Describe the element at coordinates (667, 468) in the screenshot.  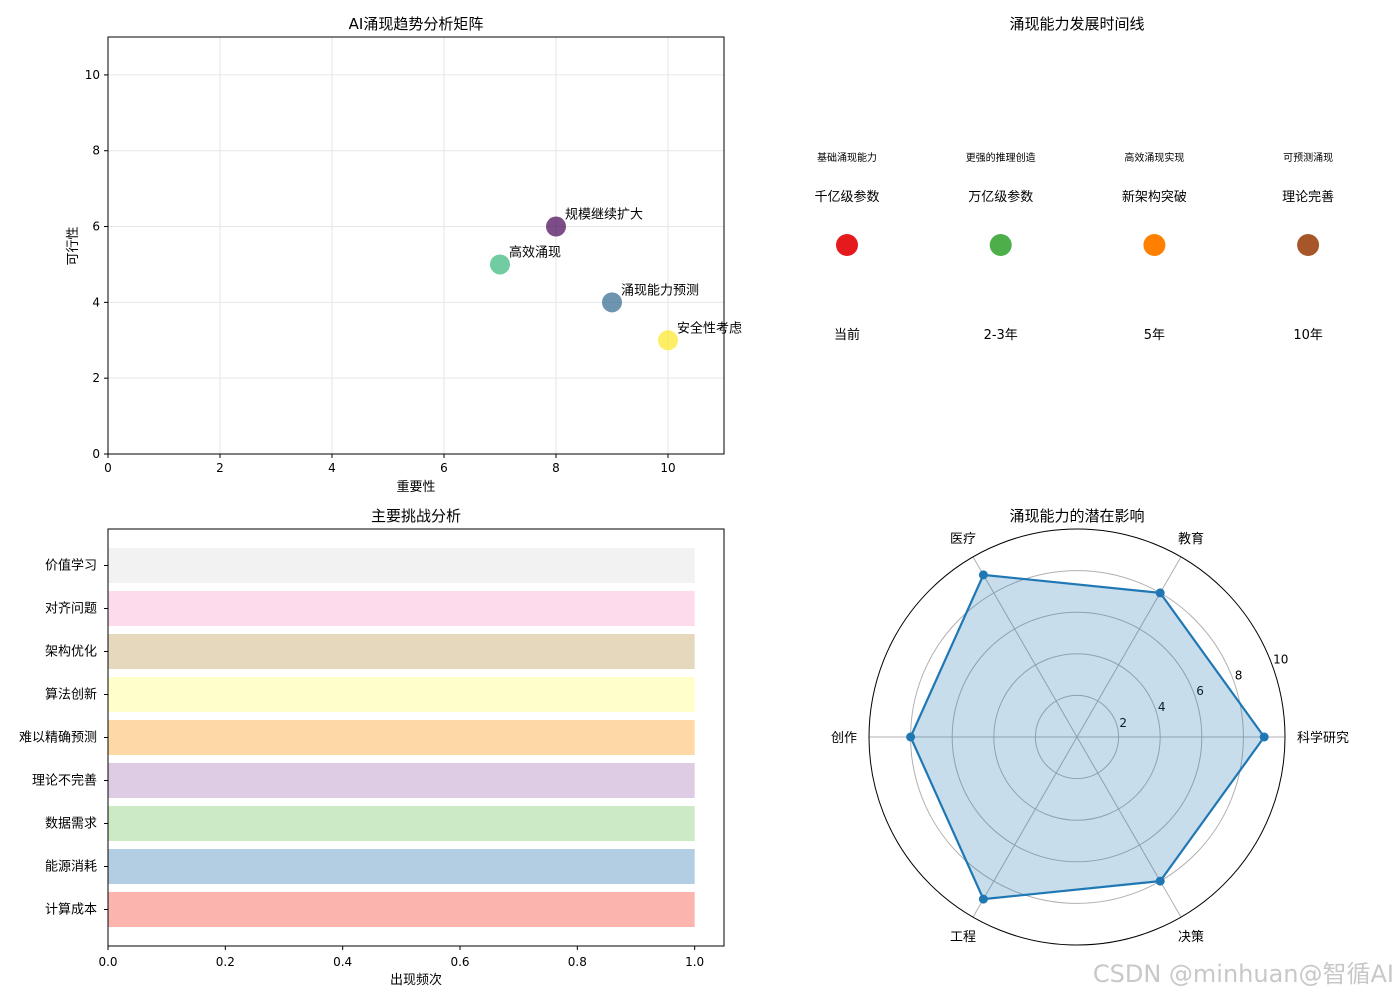
I see `scatter-x-tick-label: 10` at that location.